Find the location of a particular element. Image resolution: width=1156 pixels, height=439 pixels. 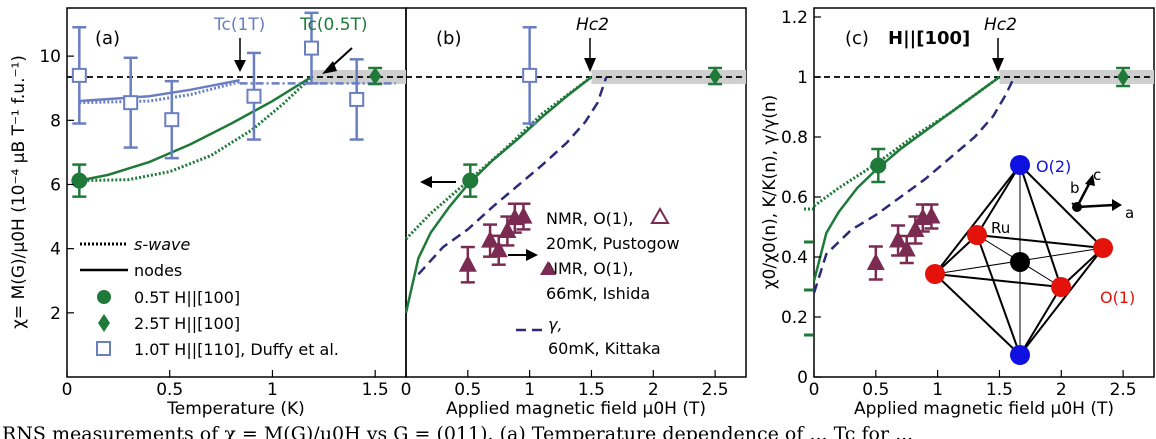

panel-b-xtick-label: 0.5 is located at coordinates (467, 390).